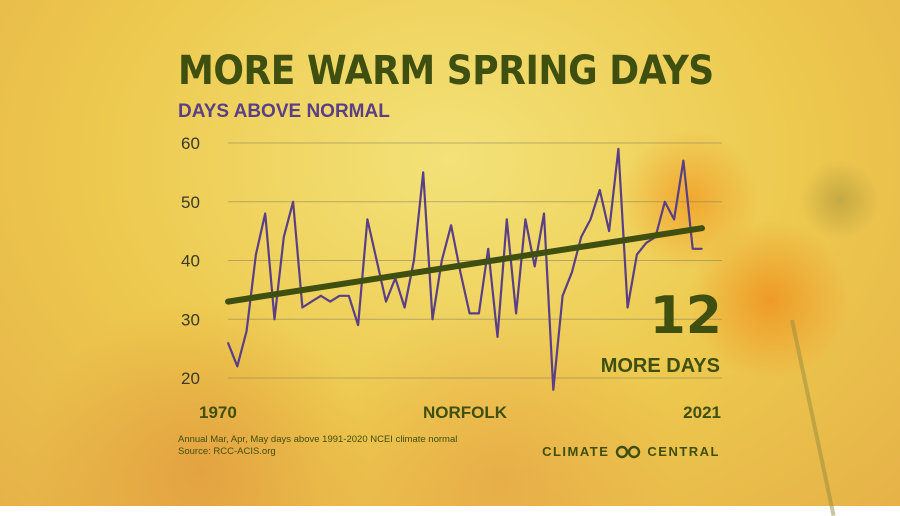 The width and height of the screenshot is (900, 516). What do you see at coordinates (562, 295) in the screenshot?
I see `data-point-2006` at bounding box center [562, 295].